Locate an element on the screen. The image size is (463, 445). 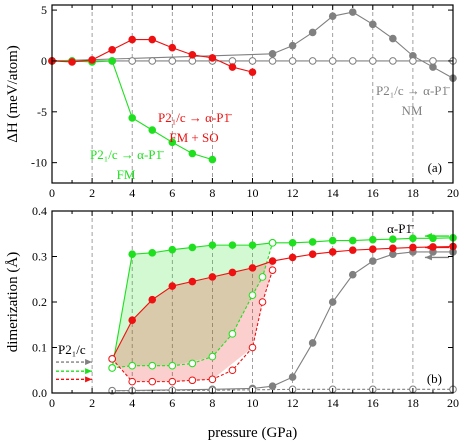
annotation-fm-l1: P2₁/c → α-P1̄ is located at coordinates (127, 154).